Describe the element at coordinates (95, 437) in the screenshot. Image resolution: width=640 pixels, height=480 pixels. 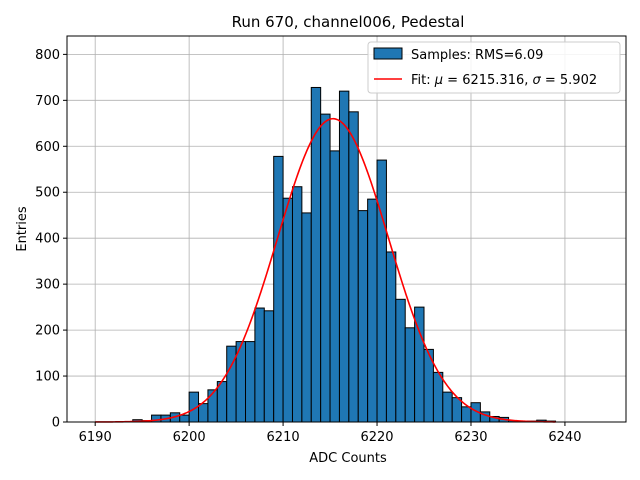
I see `x-tick-label: 6190` at that location.